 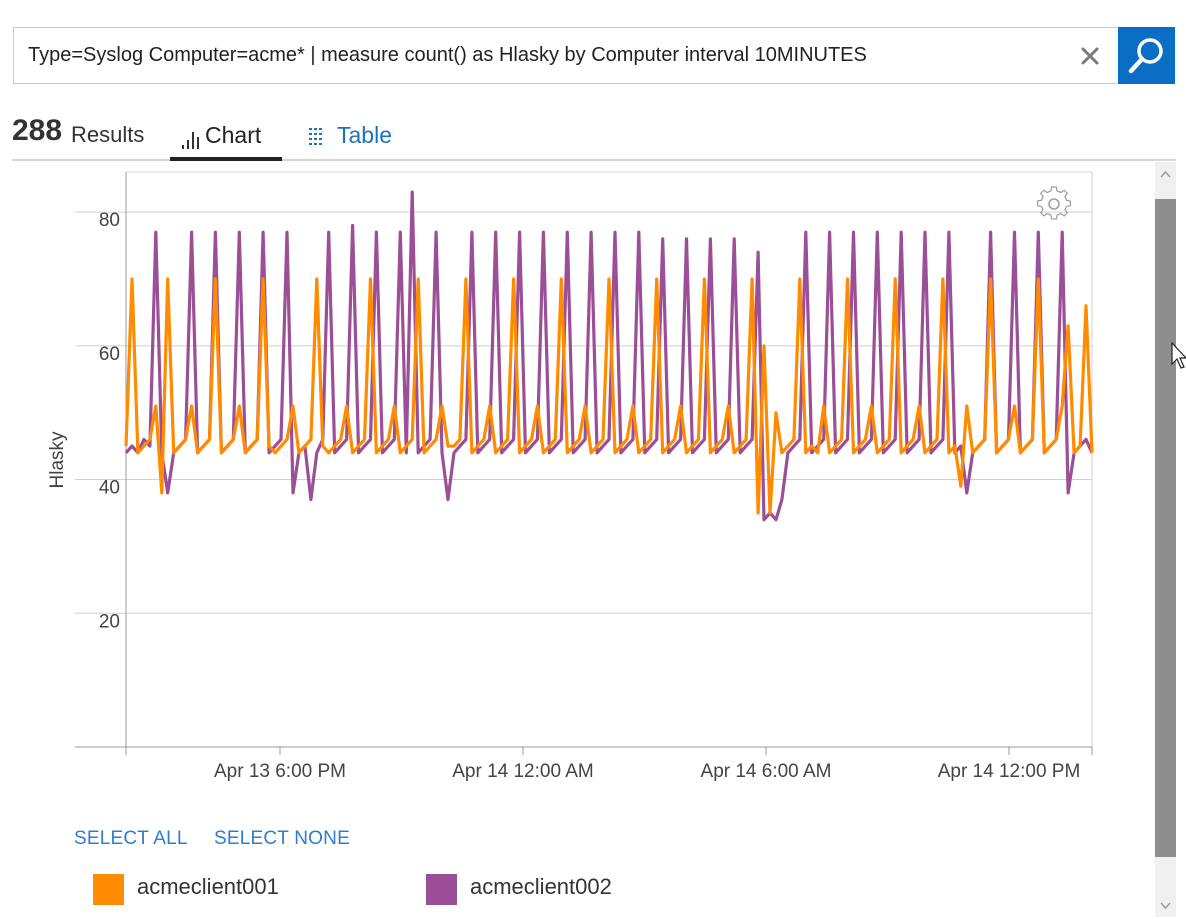 I want to click on scrollbar, so click(x=1165, y=539).